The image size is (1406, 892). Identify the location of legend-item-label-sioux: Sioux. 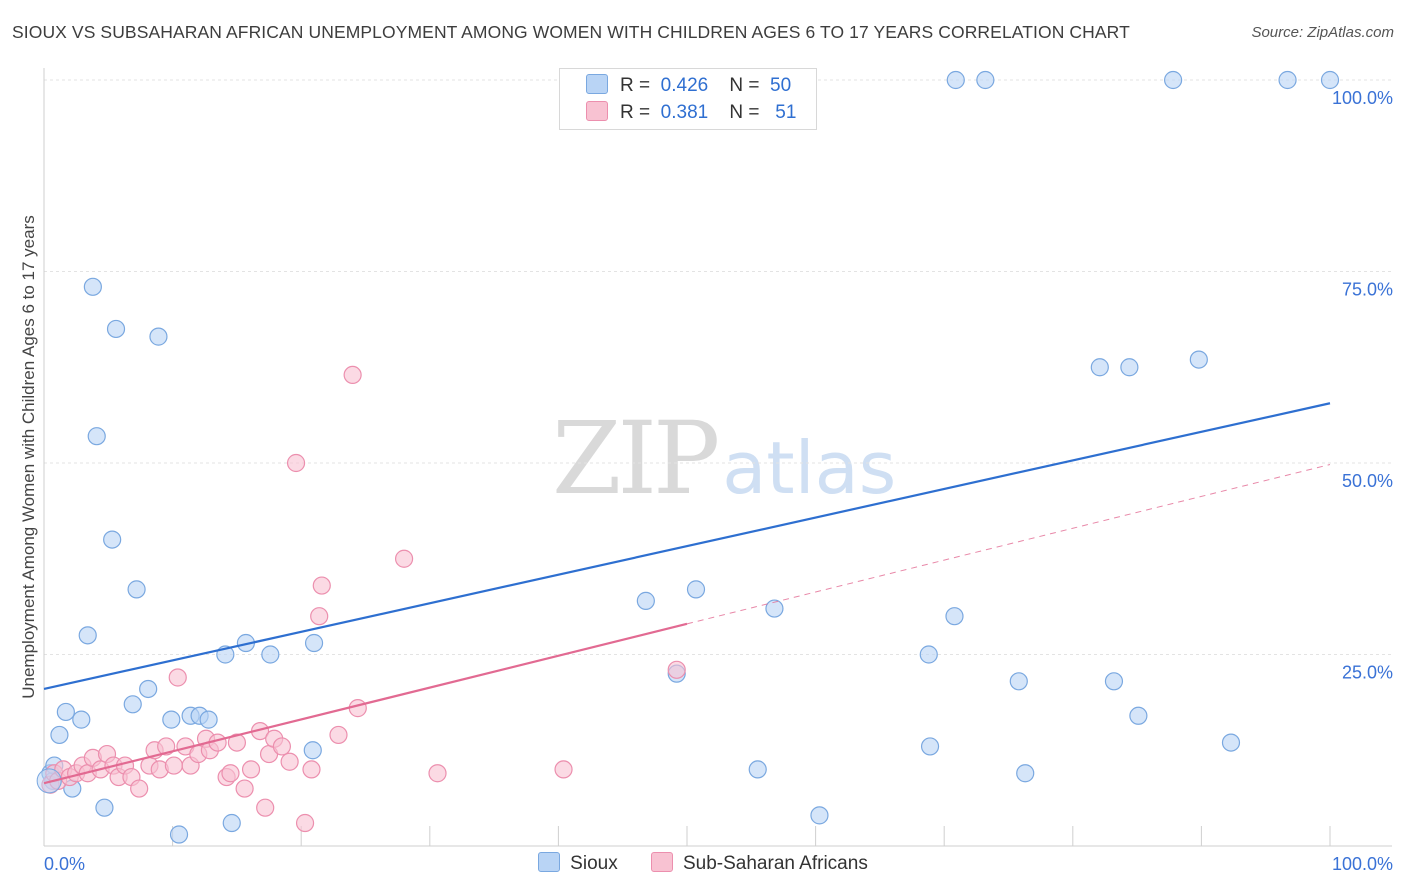
(594, 863).